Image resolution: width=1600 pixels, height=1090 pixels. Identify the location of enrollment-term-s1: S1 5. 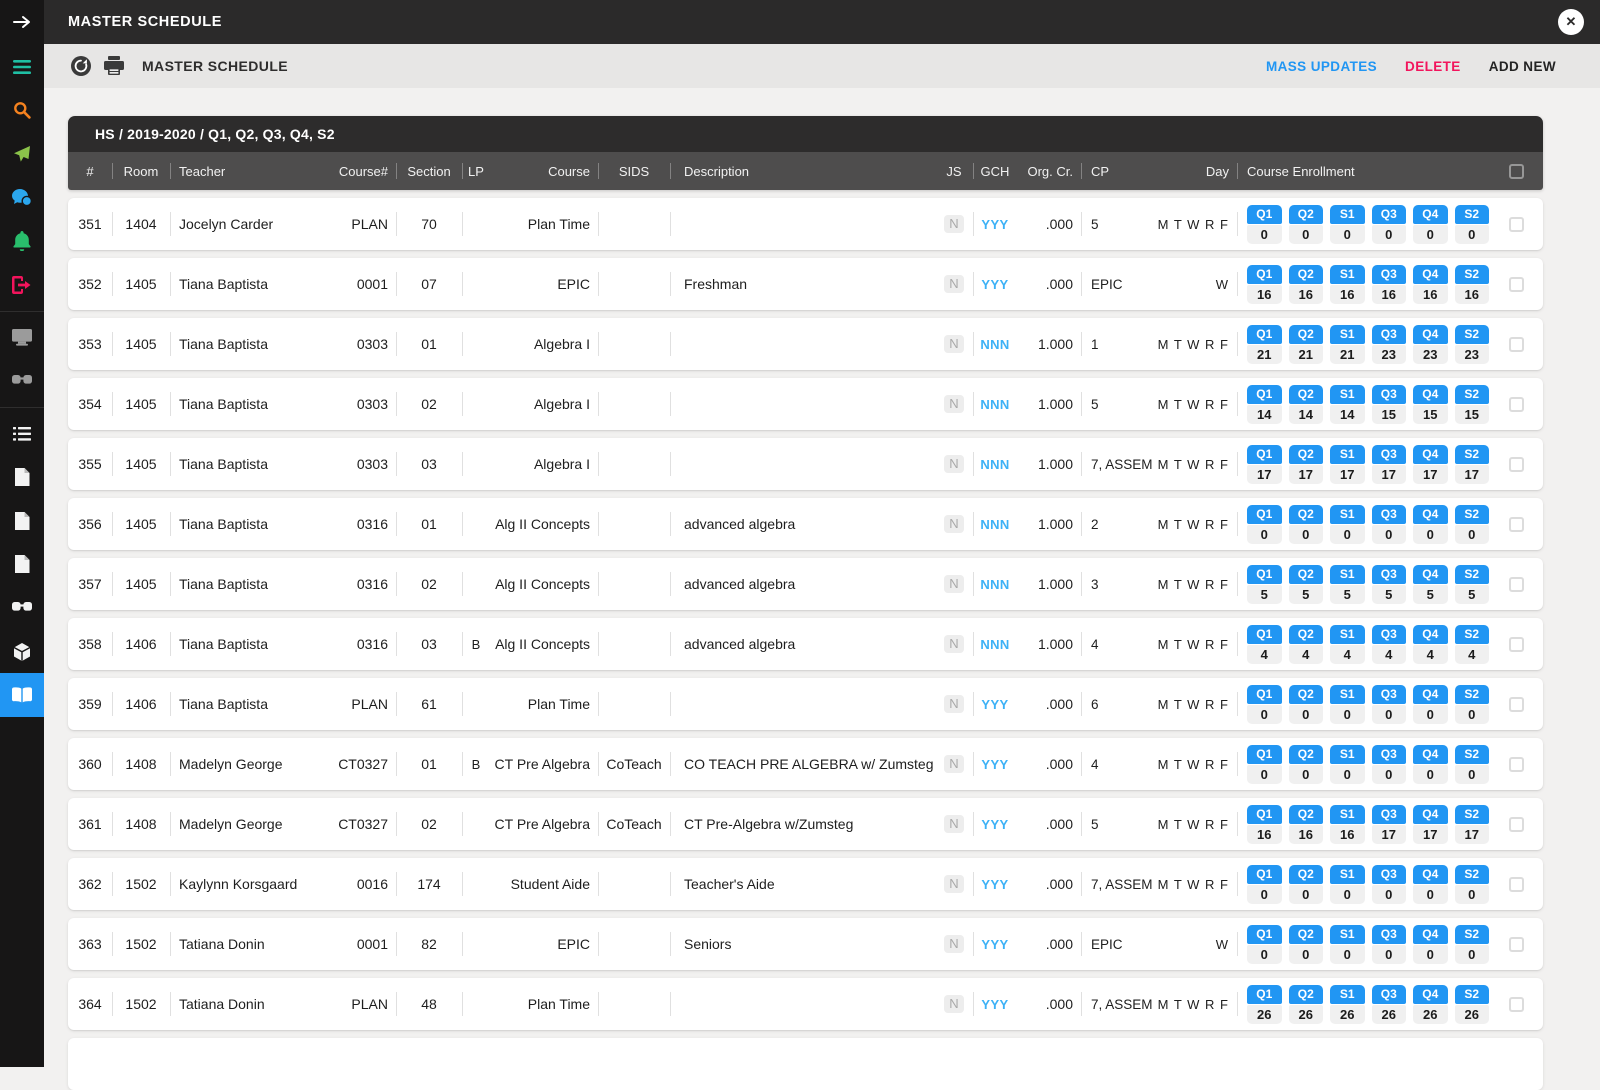
(1347, 584).